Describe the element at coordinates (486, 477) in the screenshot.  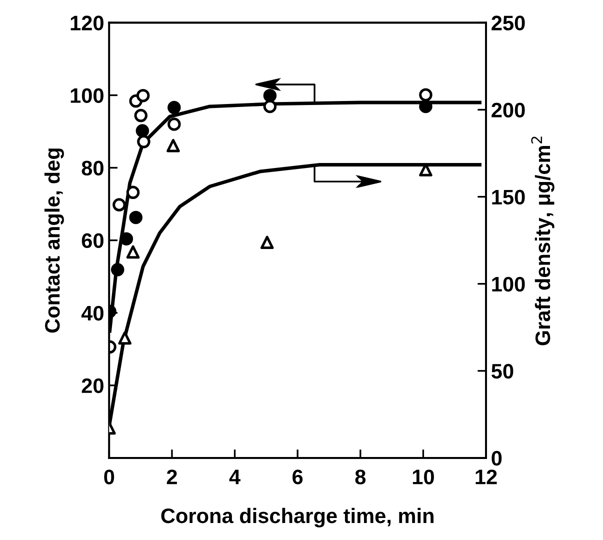
I see `x-tick-label: 12` at that location.